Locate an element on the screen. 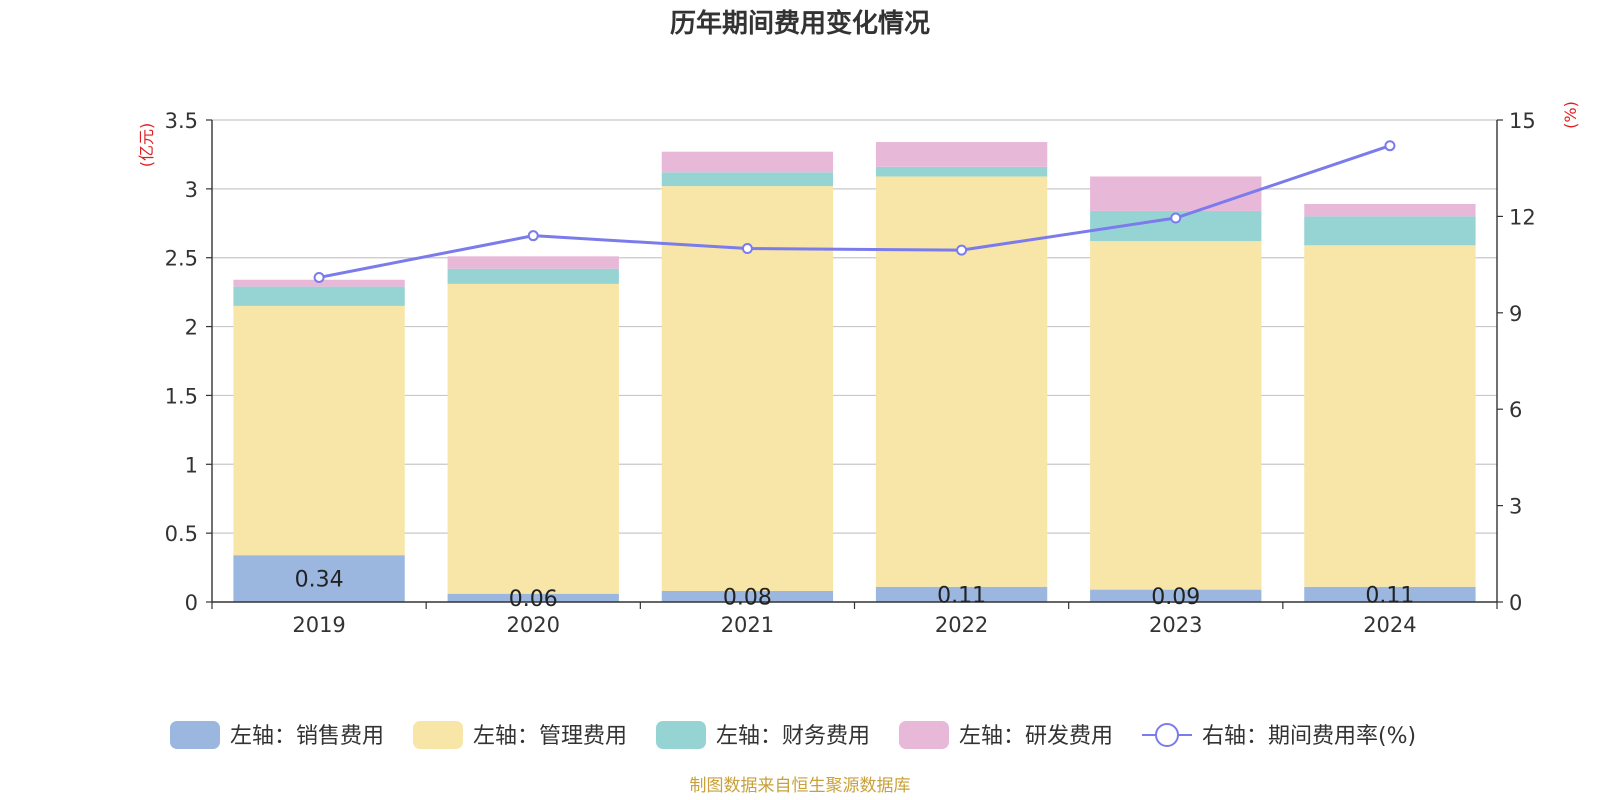 This screenshot has height=800, width=1600. bar-value-label: 0.08 is located at coordinates (747, 597).